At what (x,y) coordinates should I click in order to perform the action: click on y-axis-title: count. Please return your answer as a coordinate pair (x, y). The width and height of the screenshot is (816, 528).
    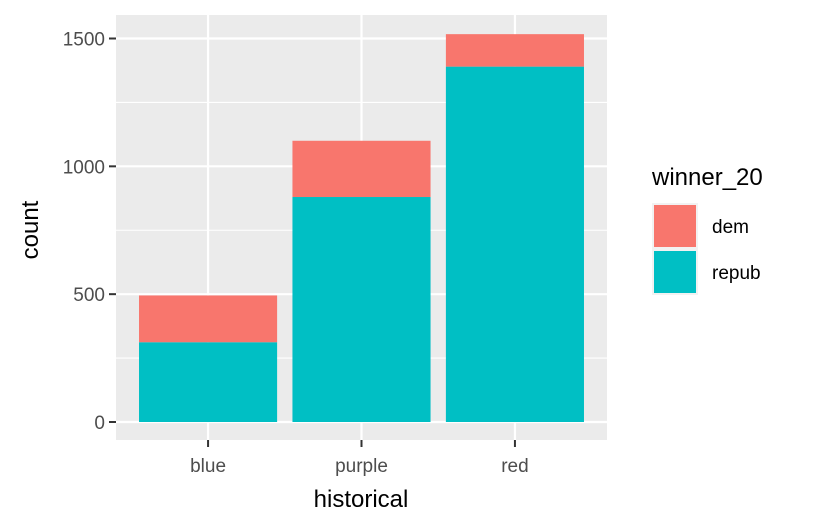
    Looking at the image, I should click on (30, 229).